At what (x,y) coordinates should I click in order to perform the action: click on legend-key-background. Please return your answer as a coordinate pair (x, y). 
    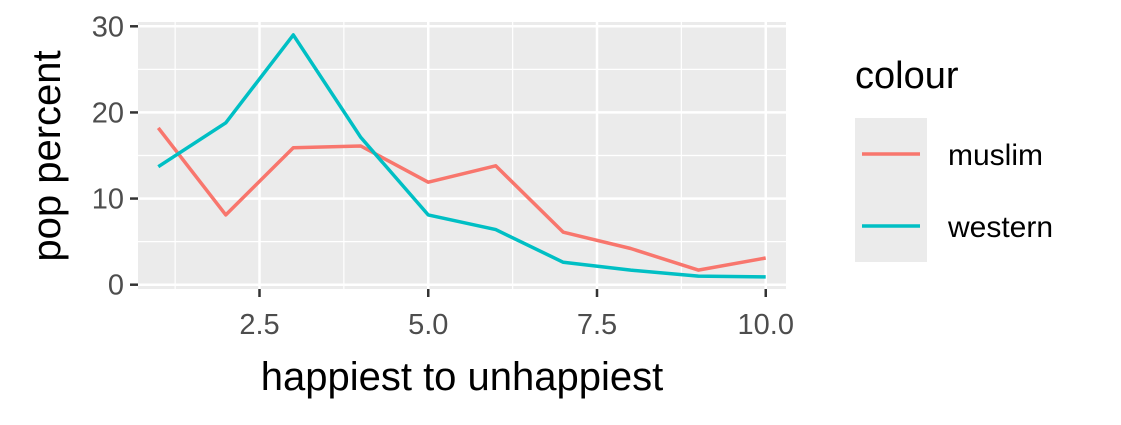
    Looking at the image, I should click on (891, 190).